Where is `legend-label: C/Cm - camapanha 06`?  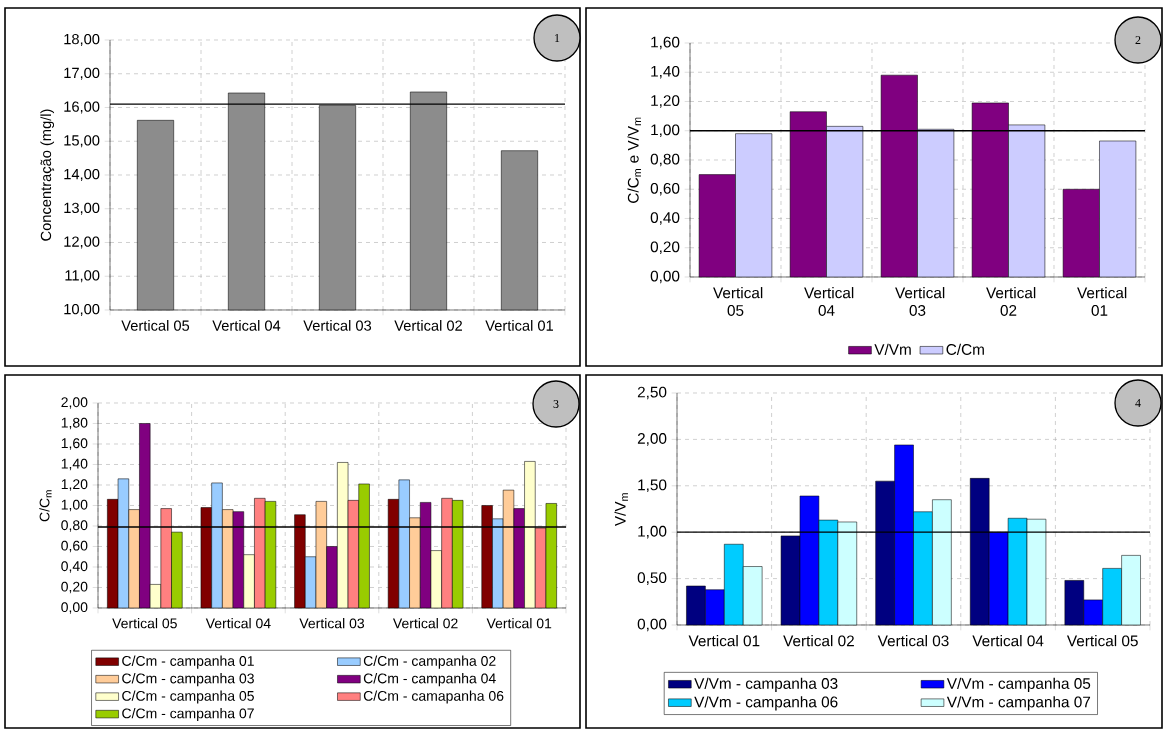 legend-label: C/Cm - camapanha 06 is located at coordinates (433, 697).